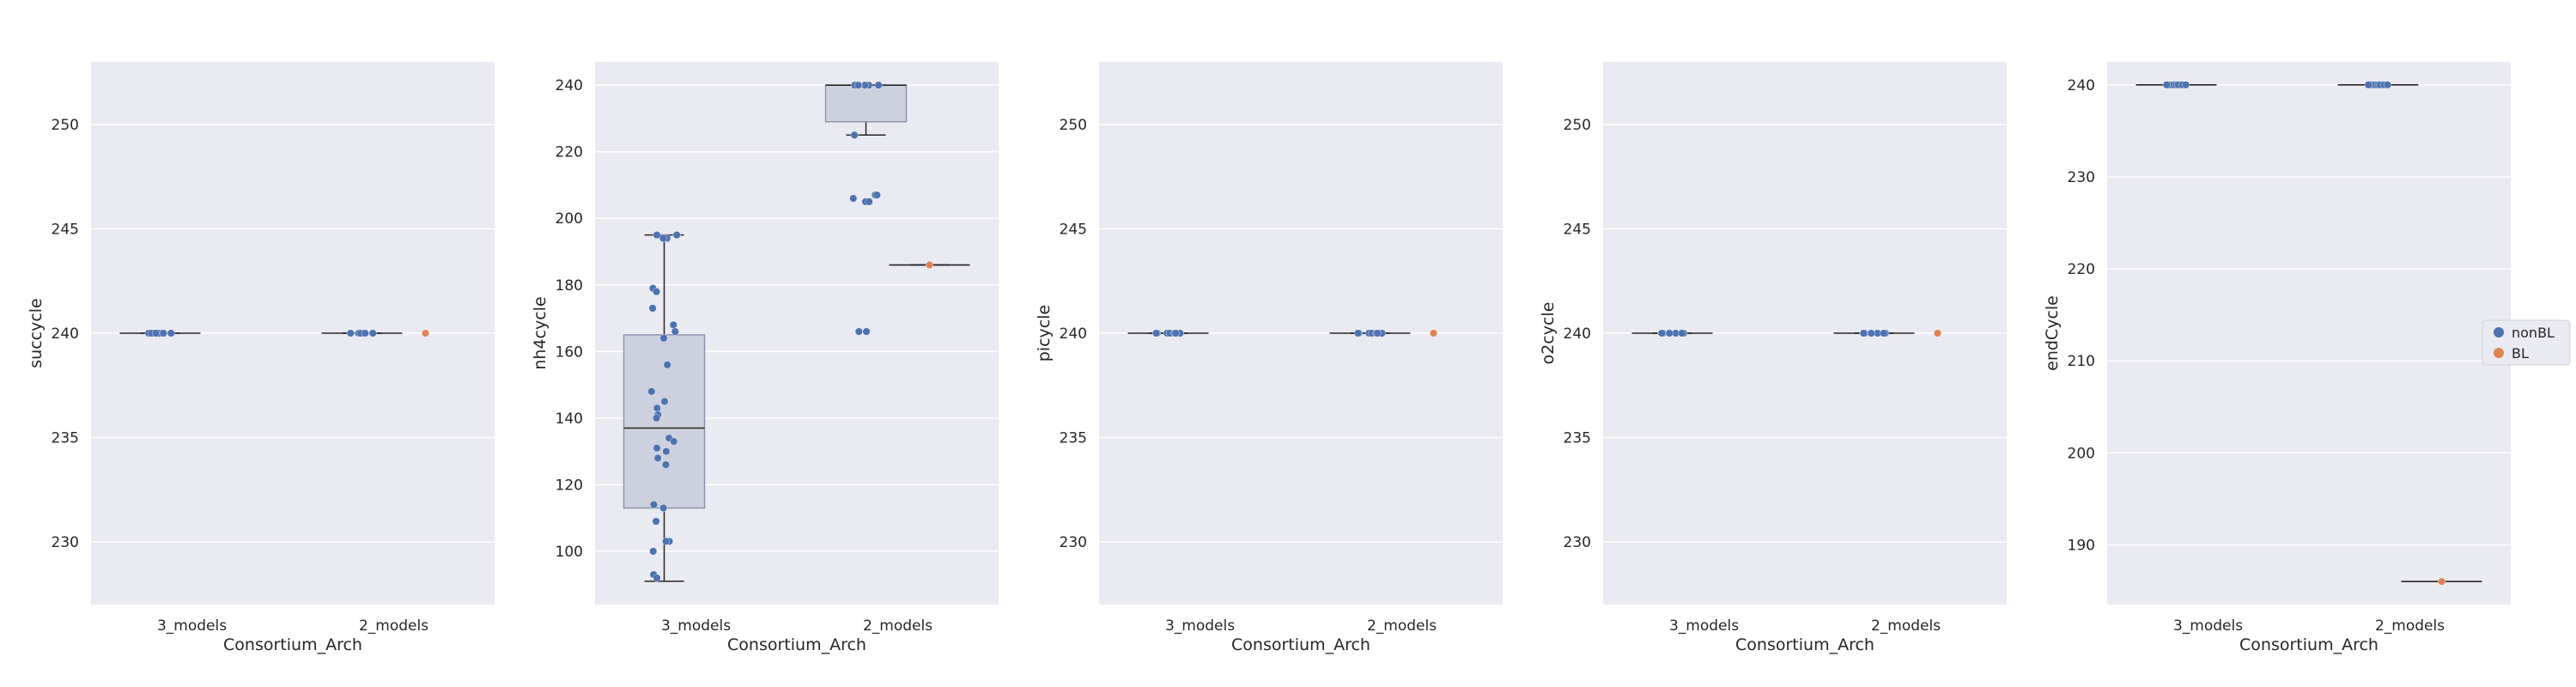 Image resolution: width=2576 pixels, height=687 pixels. I want to click on y-axis-label: picycle, so click(1045, 333).